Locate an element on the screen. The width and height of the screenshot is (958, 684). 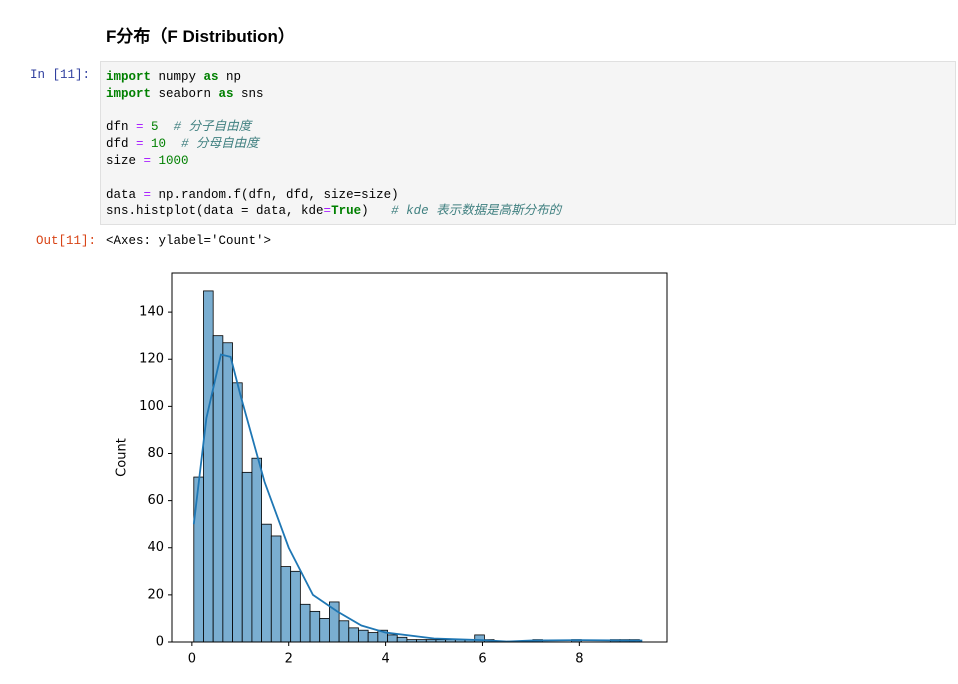
x-tick-label: 4 is located at coordinates (385, 659).